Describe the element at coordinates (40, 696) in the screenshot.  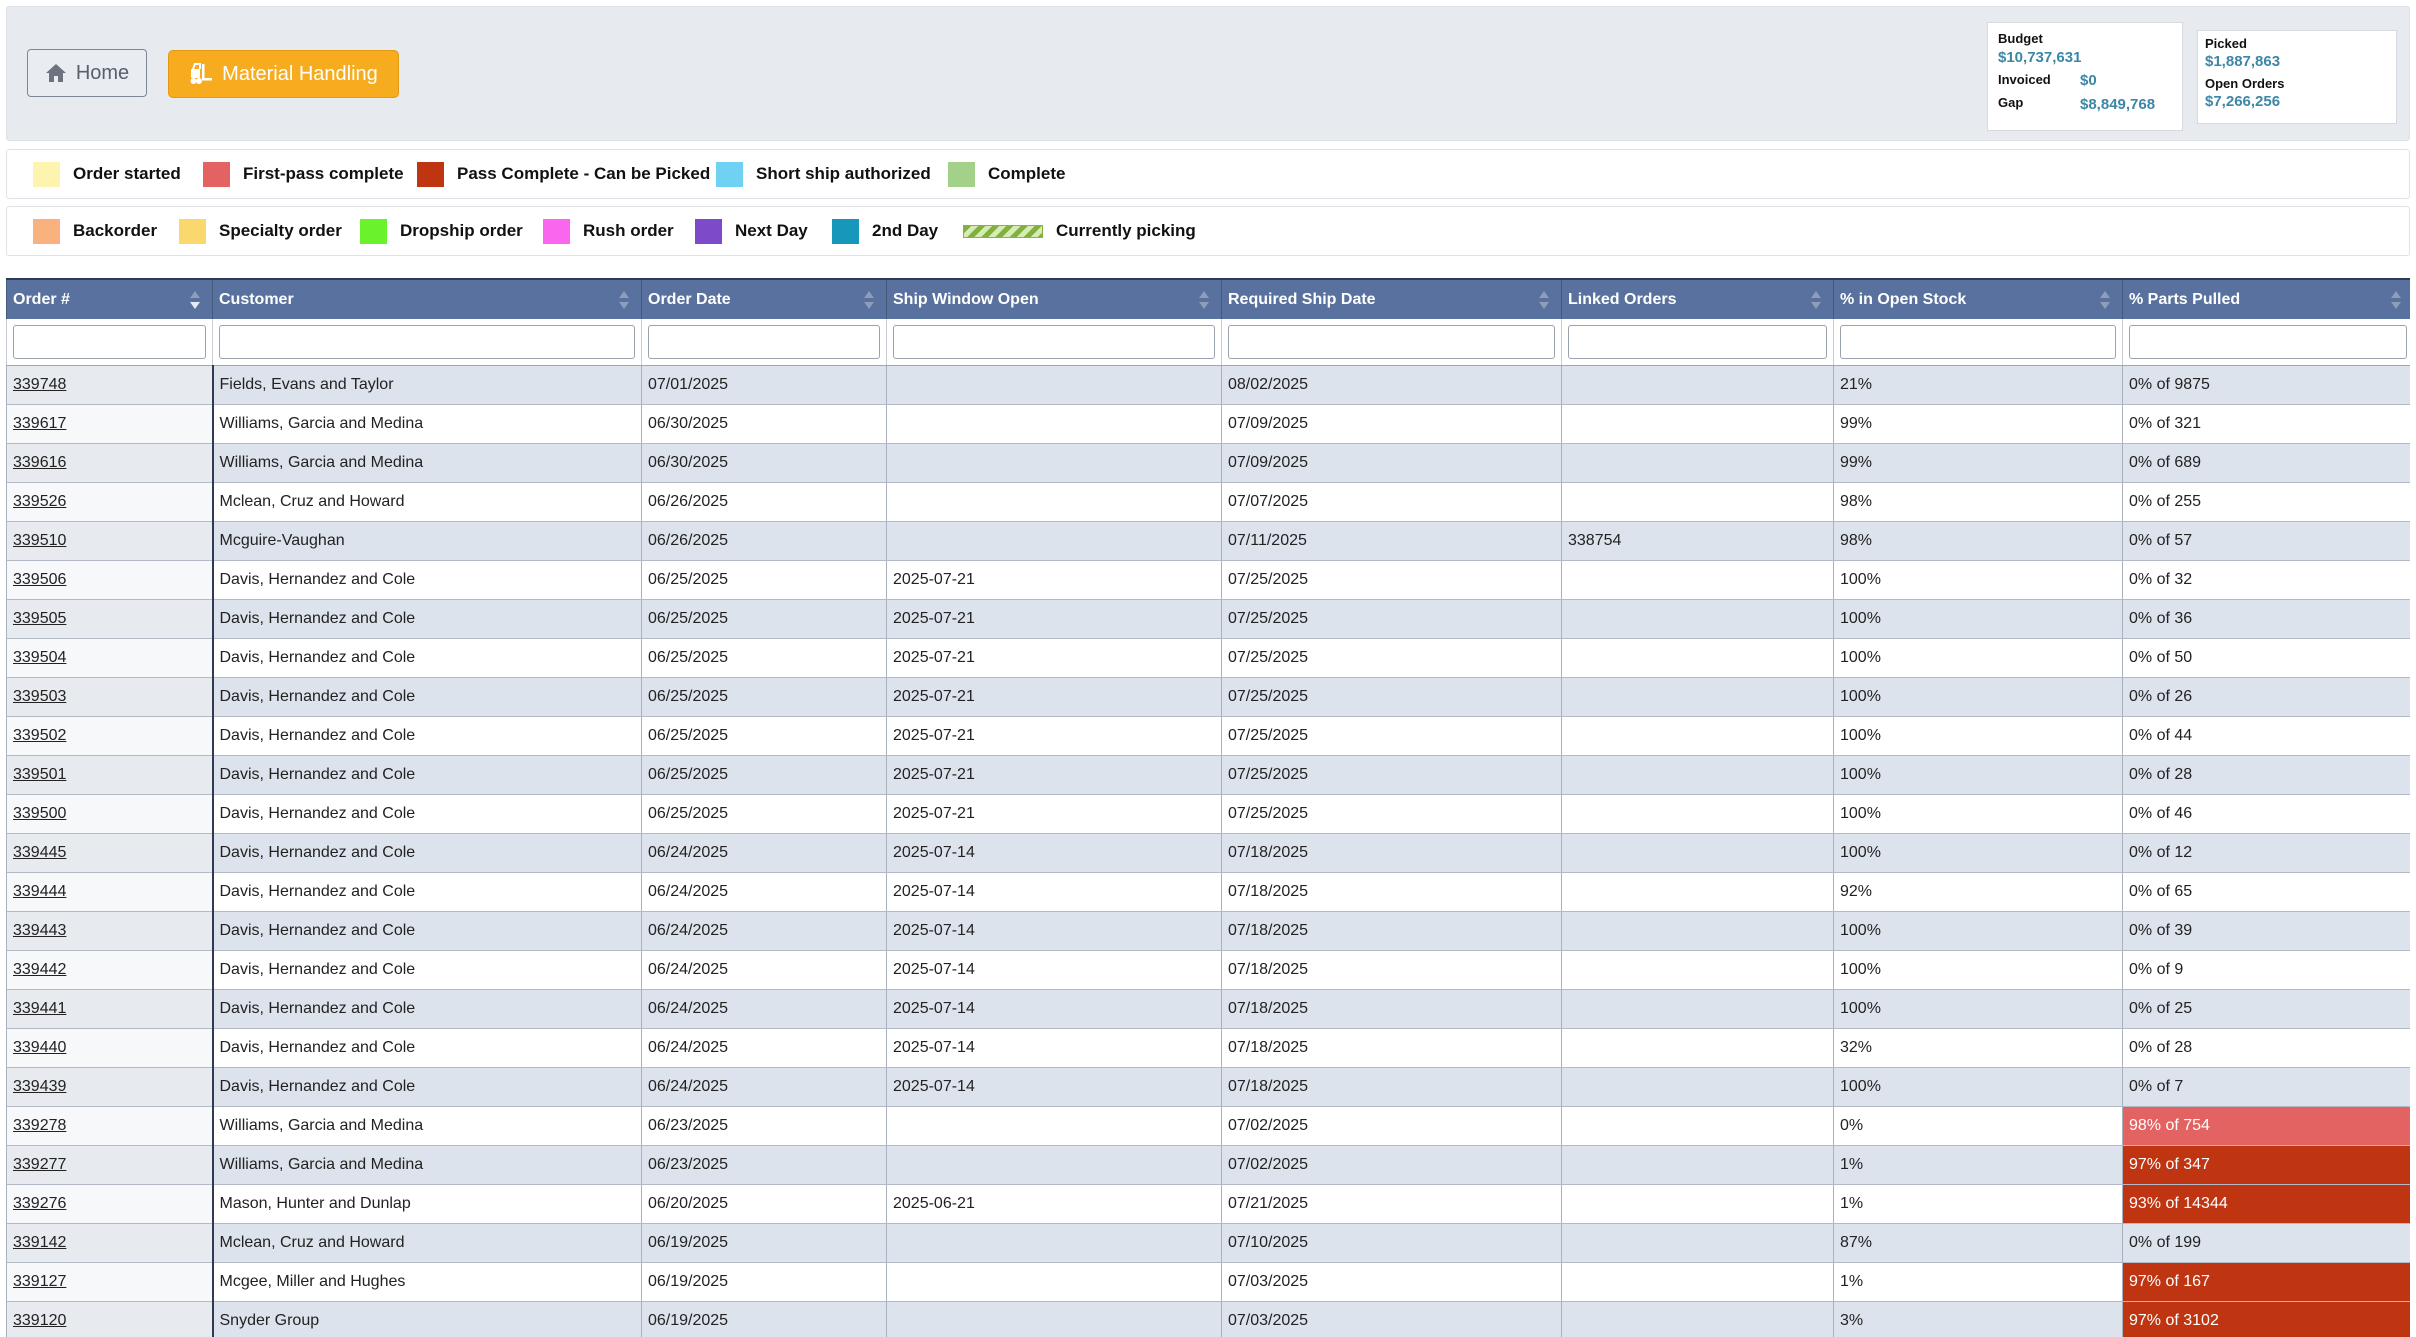
I see `order-link: 339503` at that location.